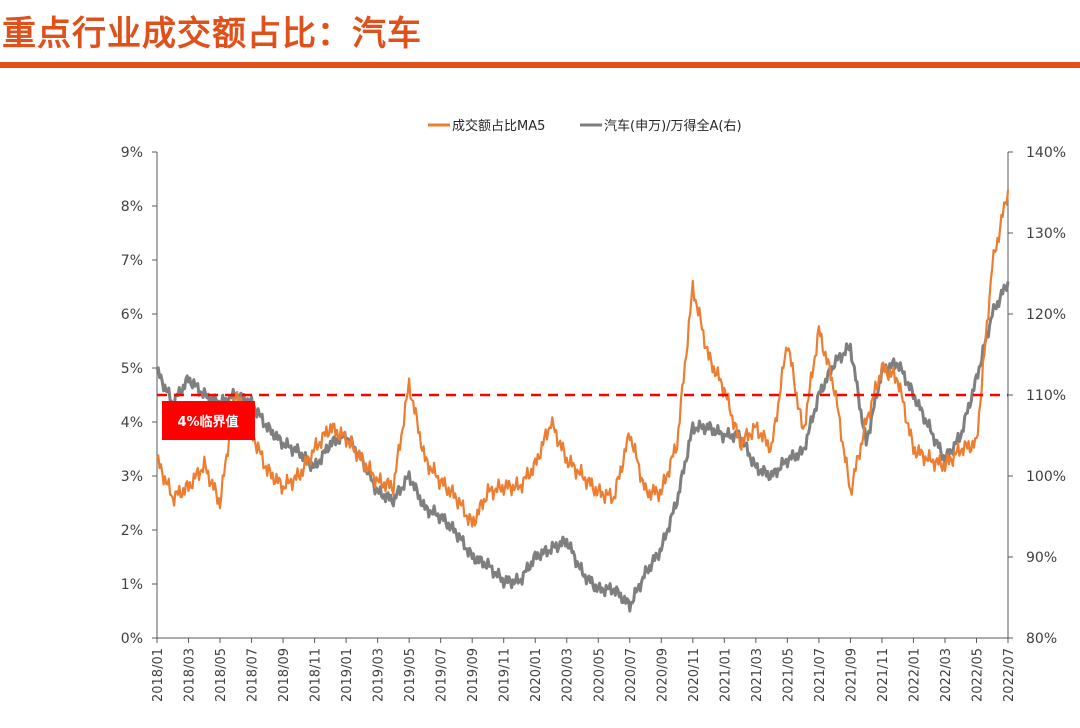 Image resolution: width=1080 pixels, height=728 pixels. I want to click on right-axis-tick-label: 80%, so click(1041, 639).